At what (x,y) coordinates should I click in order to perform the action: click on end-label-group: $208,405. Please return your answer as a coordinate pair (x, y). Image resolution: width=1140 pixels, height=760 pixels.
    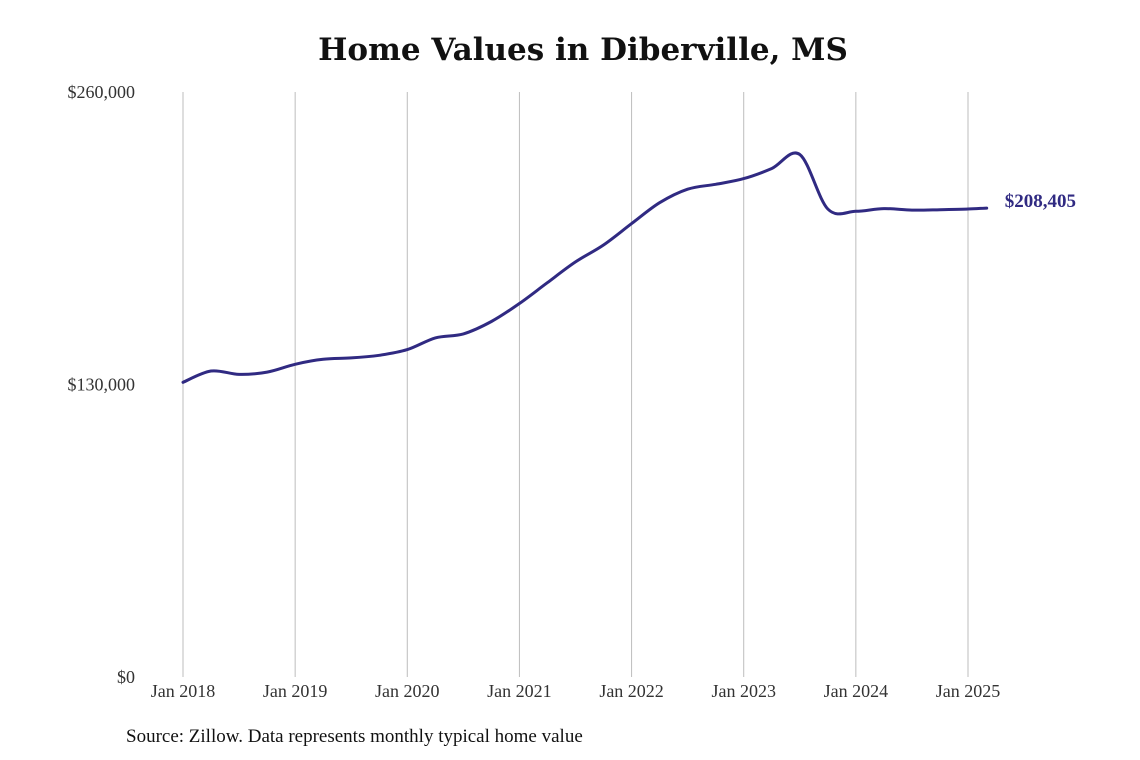
    Looking at the image, I should click on (1040, 201).